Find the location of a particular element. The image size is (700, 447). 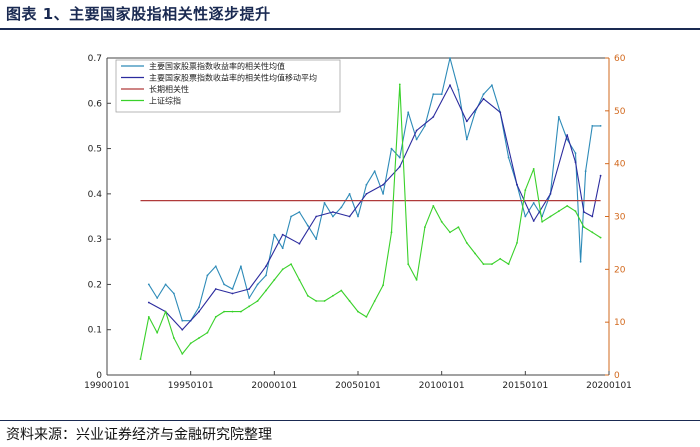

chart-title: 图表 1、主要国家股指相关性逐步提升 is located at coordinates (138, 14).